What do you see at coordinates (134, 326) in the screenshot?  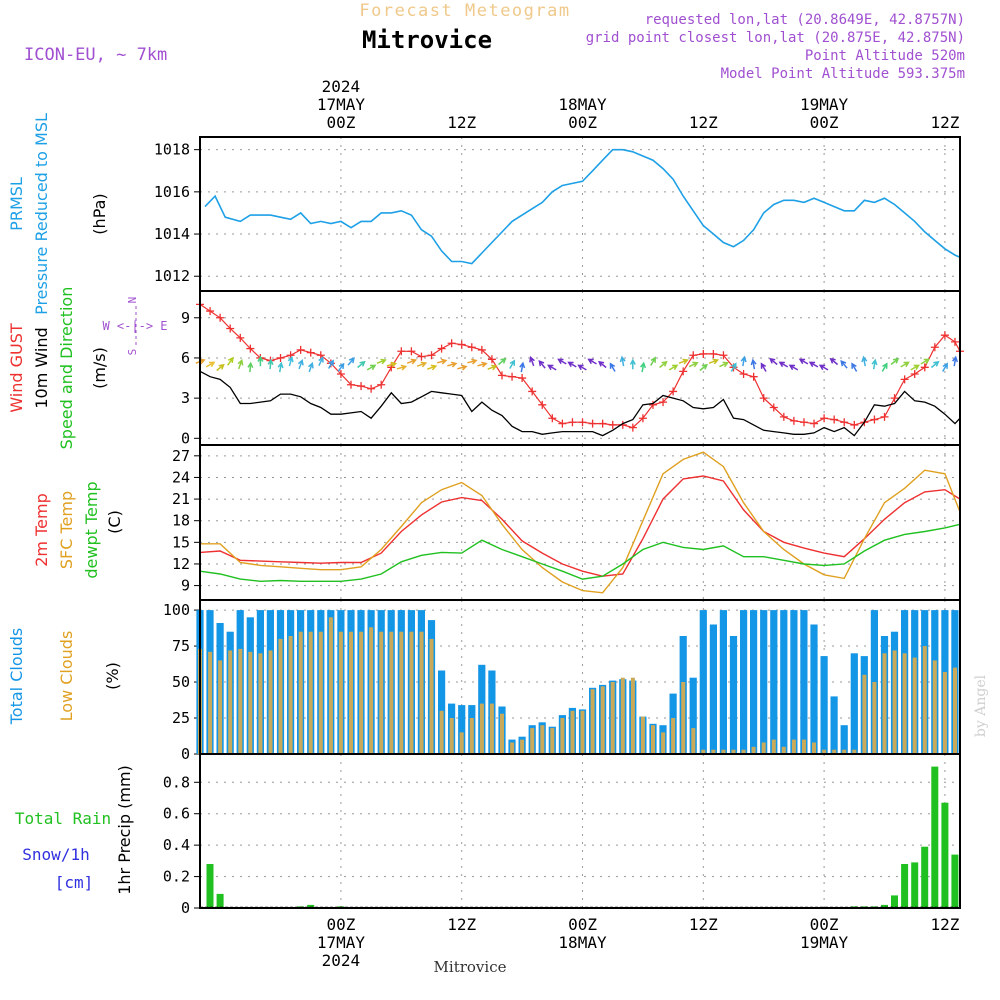 I see `compass-we: W <-|-> E` at bounding box center [134, 326].